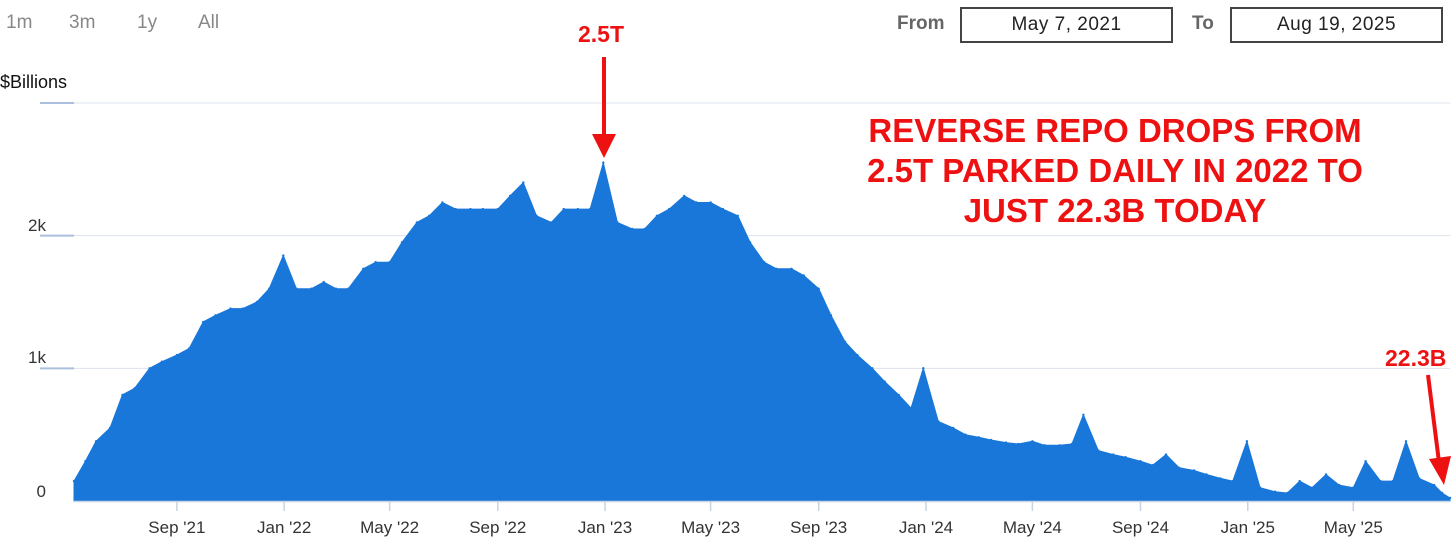  Describe the element at coordinates (176, 527) in the screenshot. I see `x-tick-label: Sep '21` at that location.